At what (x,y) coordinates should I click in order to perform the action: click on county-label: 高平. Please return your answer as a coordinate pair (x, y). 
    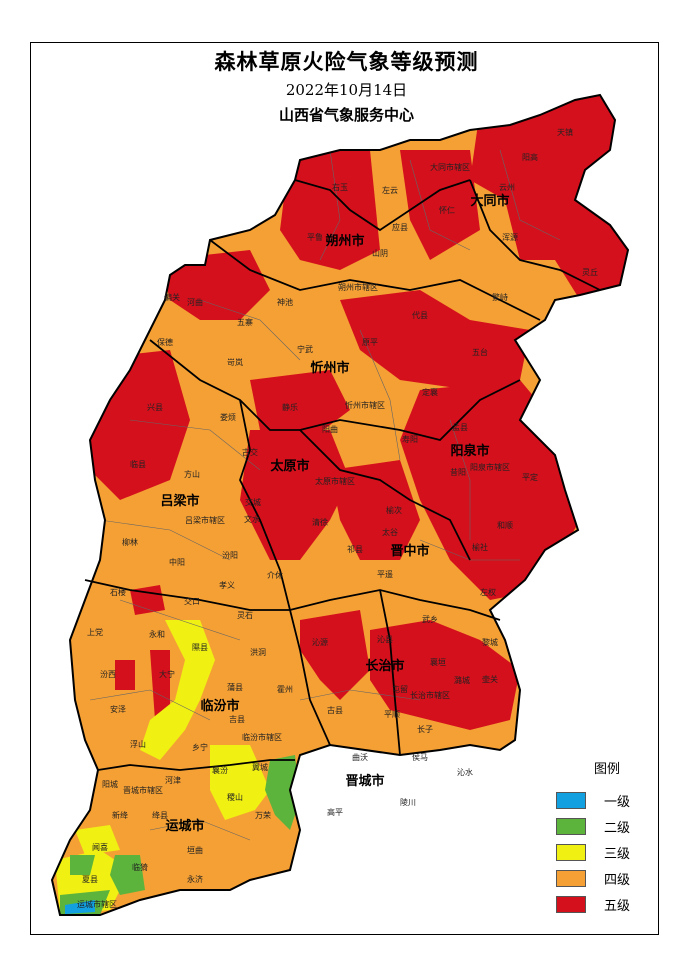
    Looking at the image, I should click on (335, 812).